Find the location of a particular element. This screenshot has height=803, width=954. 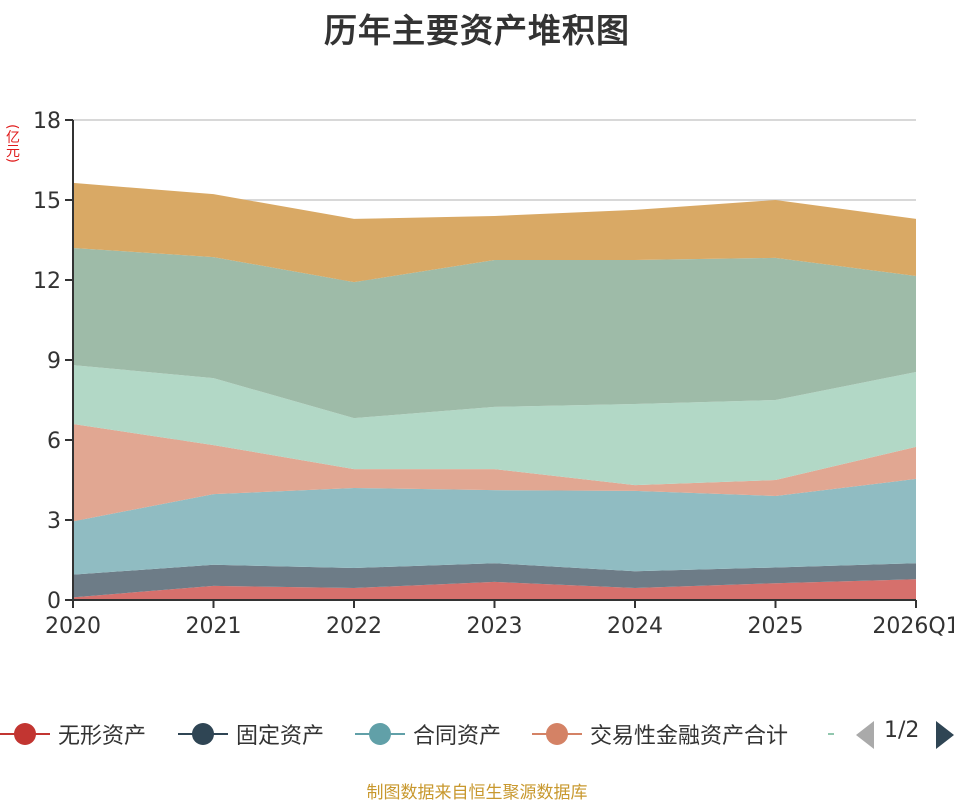

y-tick-label: 0 is located at coordinates (54, 601).